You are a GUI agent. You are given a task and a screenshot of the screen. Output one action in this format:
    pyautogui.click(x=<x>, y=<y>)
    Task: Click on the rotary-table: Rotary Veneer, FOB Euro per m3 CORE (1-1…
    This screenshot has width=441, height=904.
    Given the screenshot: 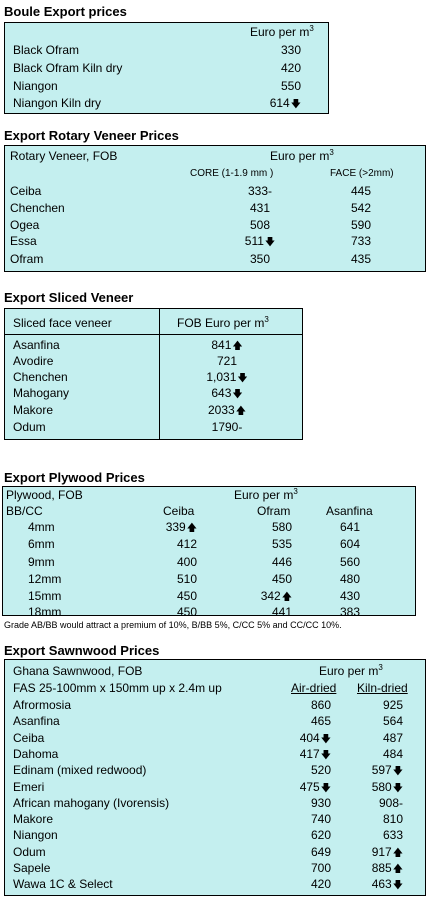 What is the action you would take?
    pyautogui.click(x=215, y=208)
    